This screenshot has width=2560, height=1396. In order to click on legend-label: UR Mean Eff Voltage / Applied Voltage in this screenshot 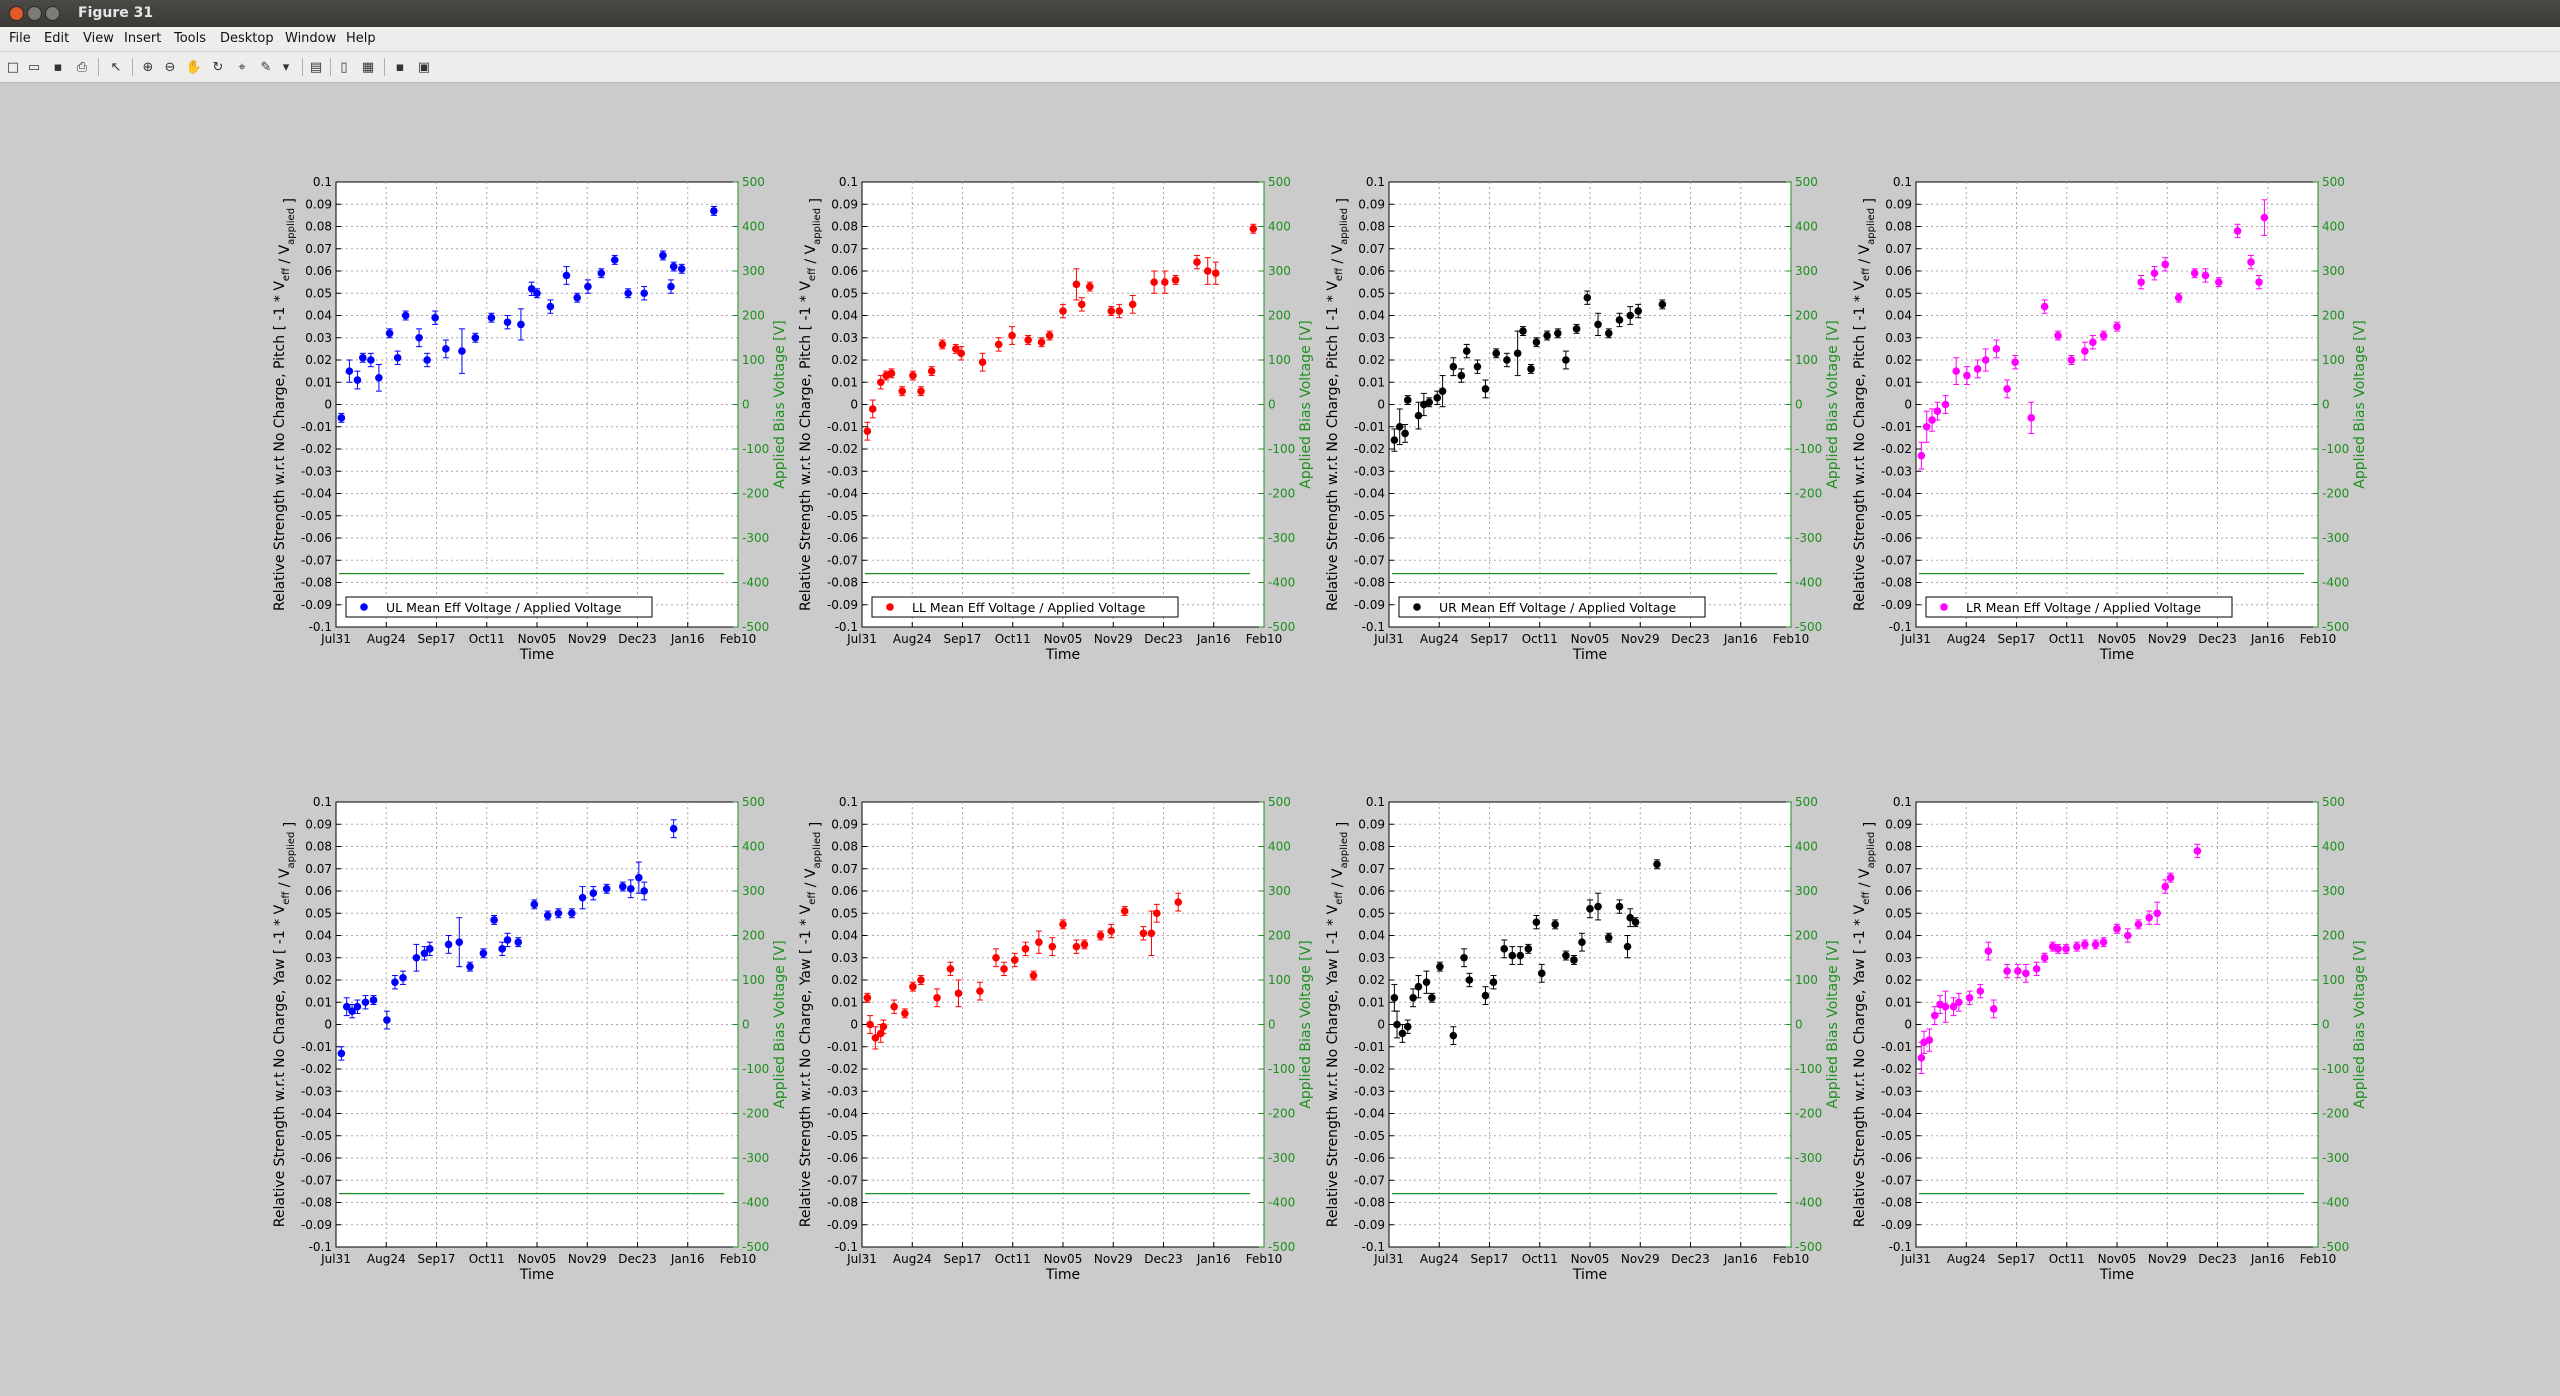, I will do `click(1558, 607)`.